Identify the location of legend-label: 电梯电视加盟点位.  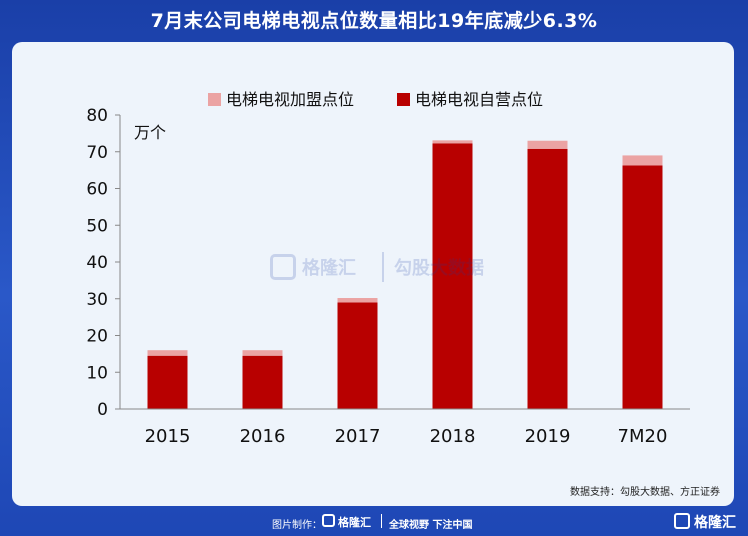
(290, 99).